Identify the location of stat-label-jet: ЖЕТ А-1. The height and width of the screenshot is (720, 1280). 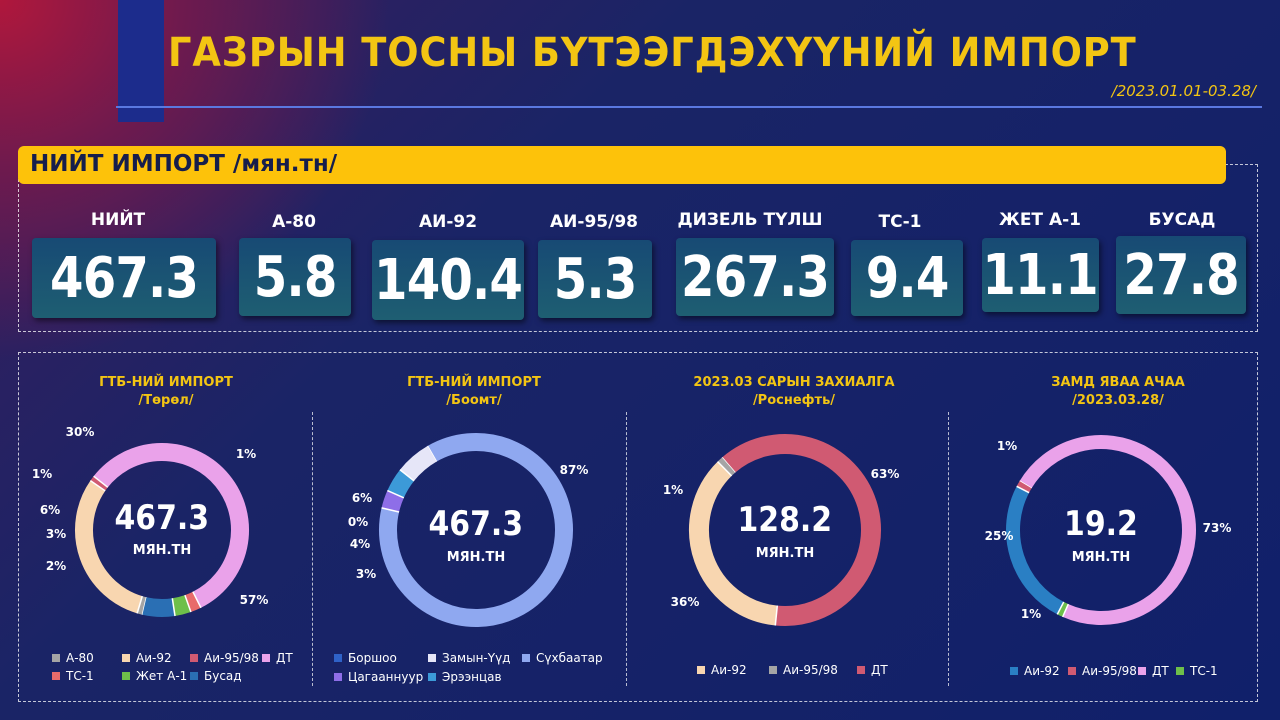
(1040, 220).